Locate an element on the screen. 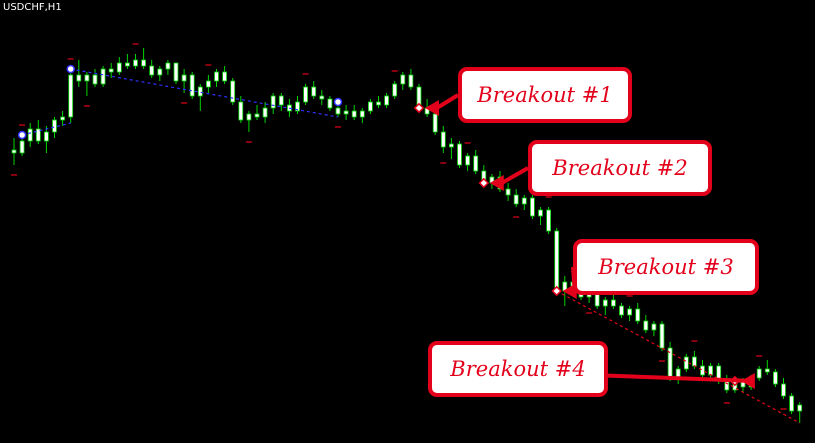  breakout-3-label: Breakout #3 is located at coordinates (666, 267).